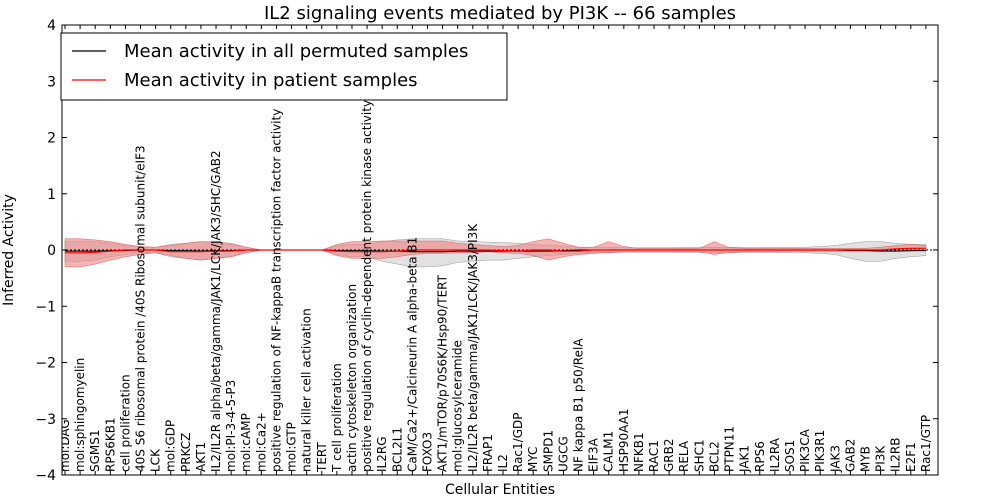  I want to click on category-label: cell proliferation, so click(125, 423).